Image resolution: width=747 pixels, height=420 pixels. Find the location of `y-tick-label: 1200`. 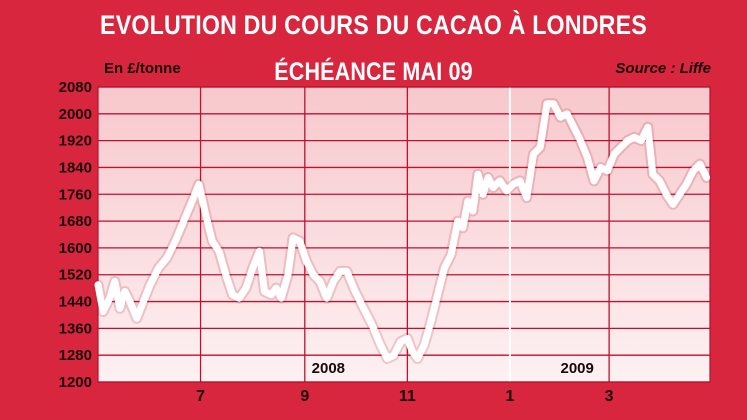

y-tick-label: 1200 is located at coordinates (75, 382).